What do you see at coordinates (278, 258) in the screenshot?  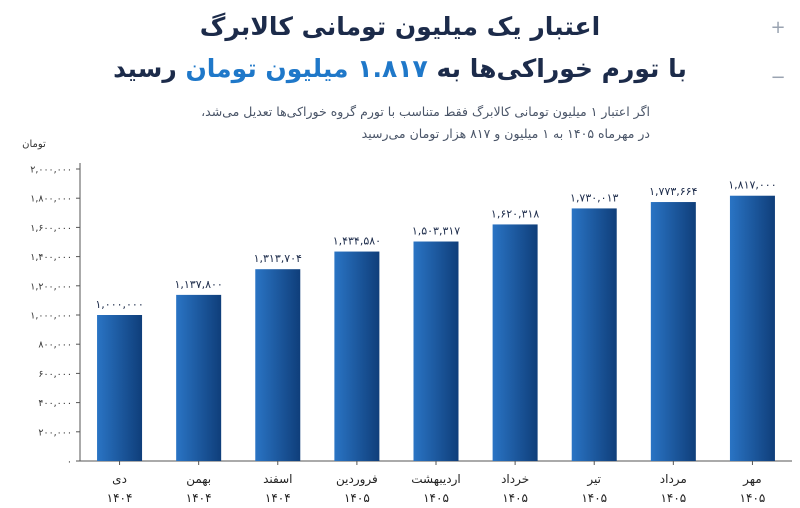 I see `bar-value-label: ۱,۳۱۳,۷۰۴` at bounding box center [278, 258].